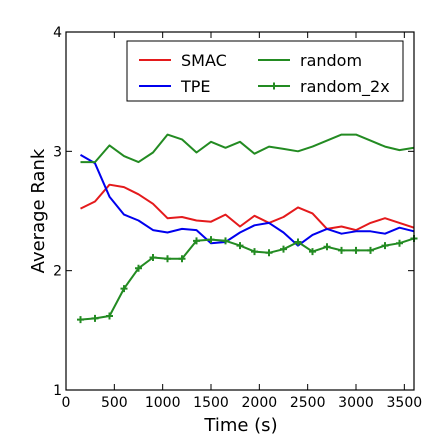 The width and height of the screenshot is (442, 446). I want to click on x-tick-label: 2500, so click(308, 403).